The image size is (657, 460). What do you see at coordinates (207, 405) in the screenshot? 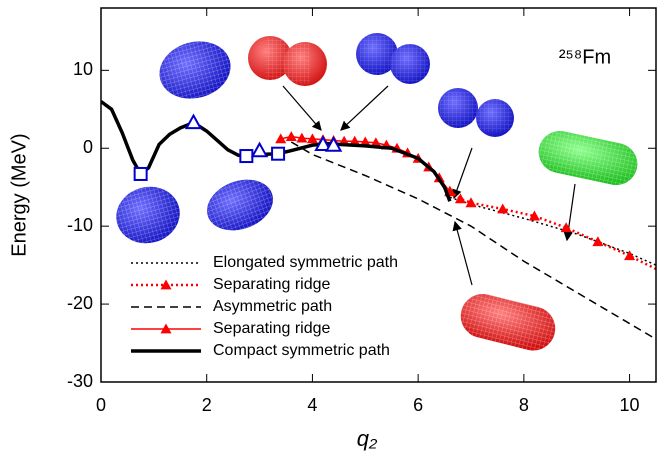
I see `x-tick-label: 2` at bounding box center [207, 405].